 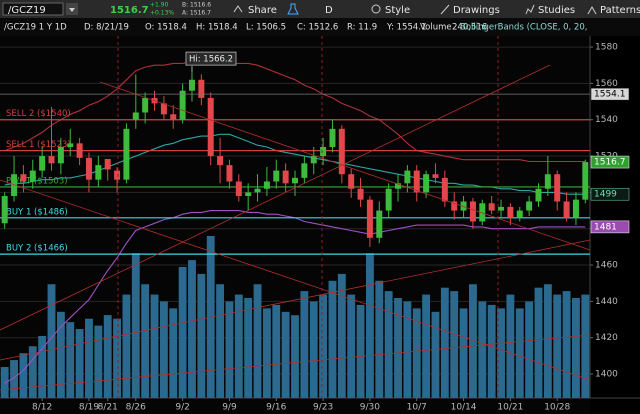 What do you see at coordinates (38, 114) in the screenshot?
I see `level-label: SELL 2 ($1540)` at bounding box center [38, 114].